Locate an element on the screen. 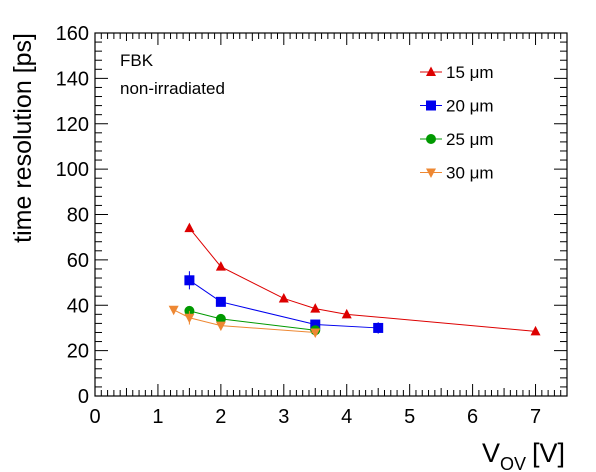  legend-label: 25 μm is located at coordinates (470, 139).